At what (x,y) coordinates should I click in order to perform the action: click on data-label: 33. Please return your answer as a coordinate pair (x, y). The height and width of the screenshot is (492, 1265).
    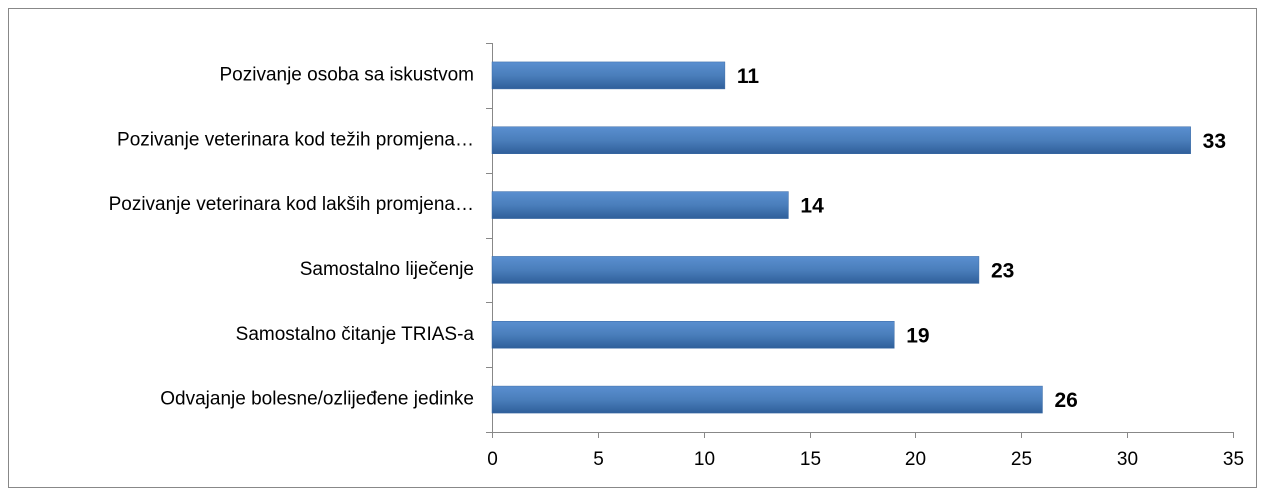
    Looking at the image, I should click on (1214, 141).